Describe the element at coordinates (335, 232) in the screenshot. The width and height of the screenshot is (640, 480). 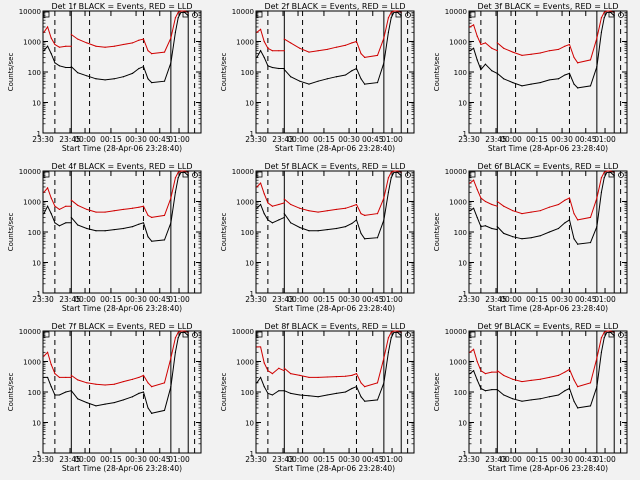
I see `plot-frame` at that location.